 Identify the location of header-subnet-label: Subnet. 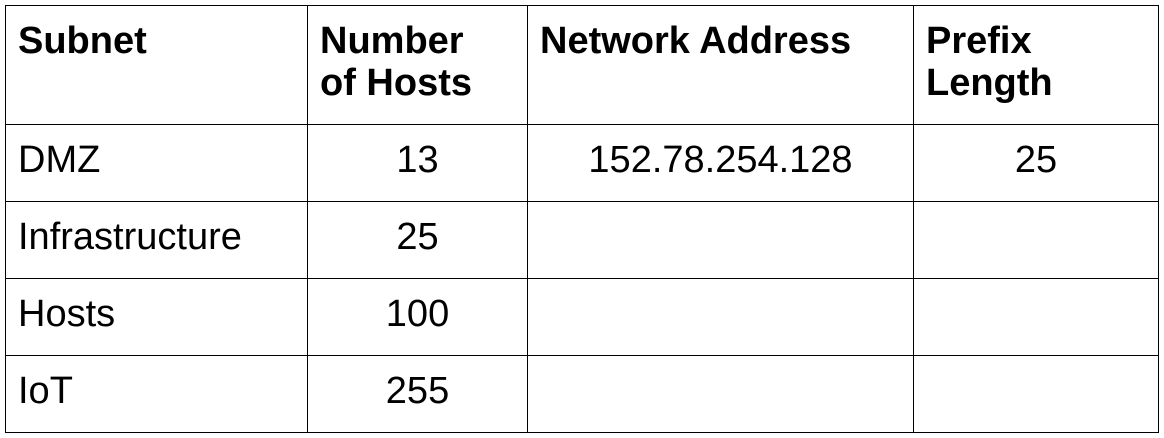
(82, 41).